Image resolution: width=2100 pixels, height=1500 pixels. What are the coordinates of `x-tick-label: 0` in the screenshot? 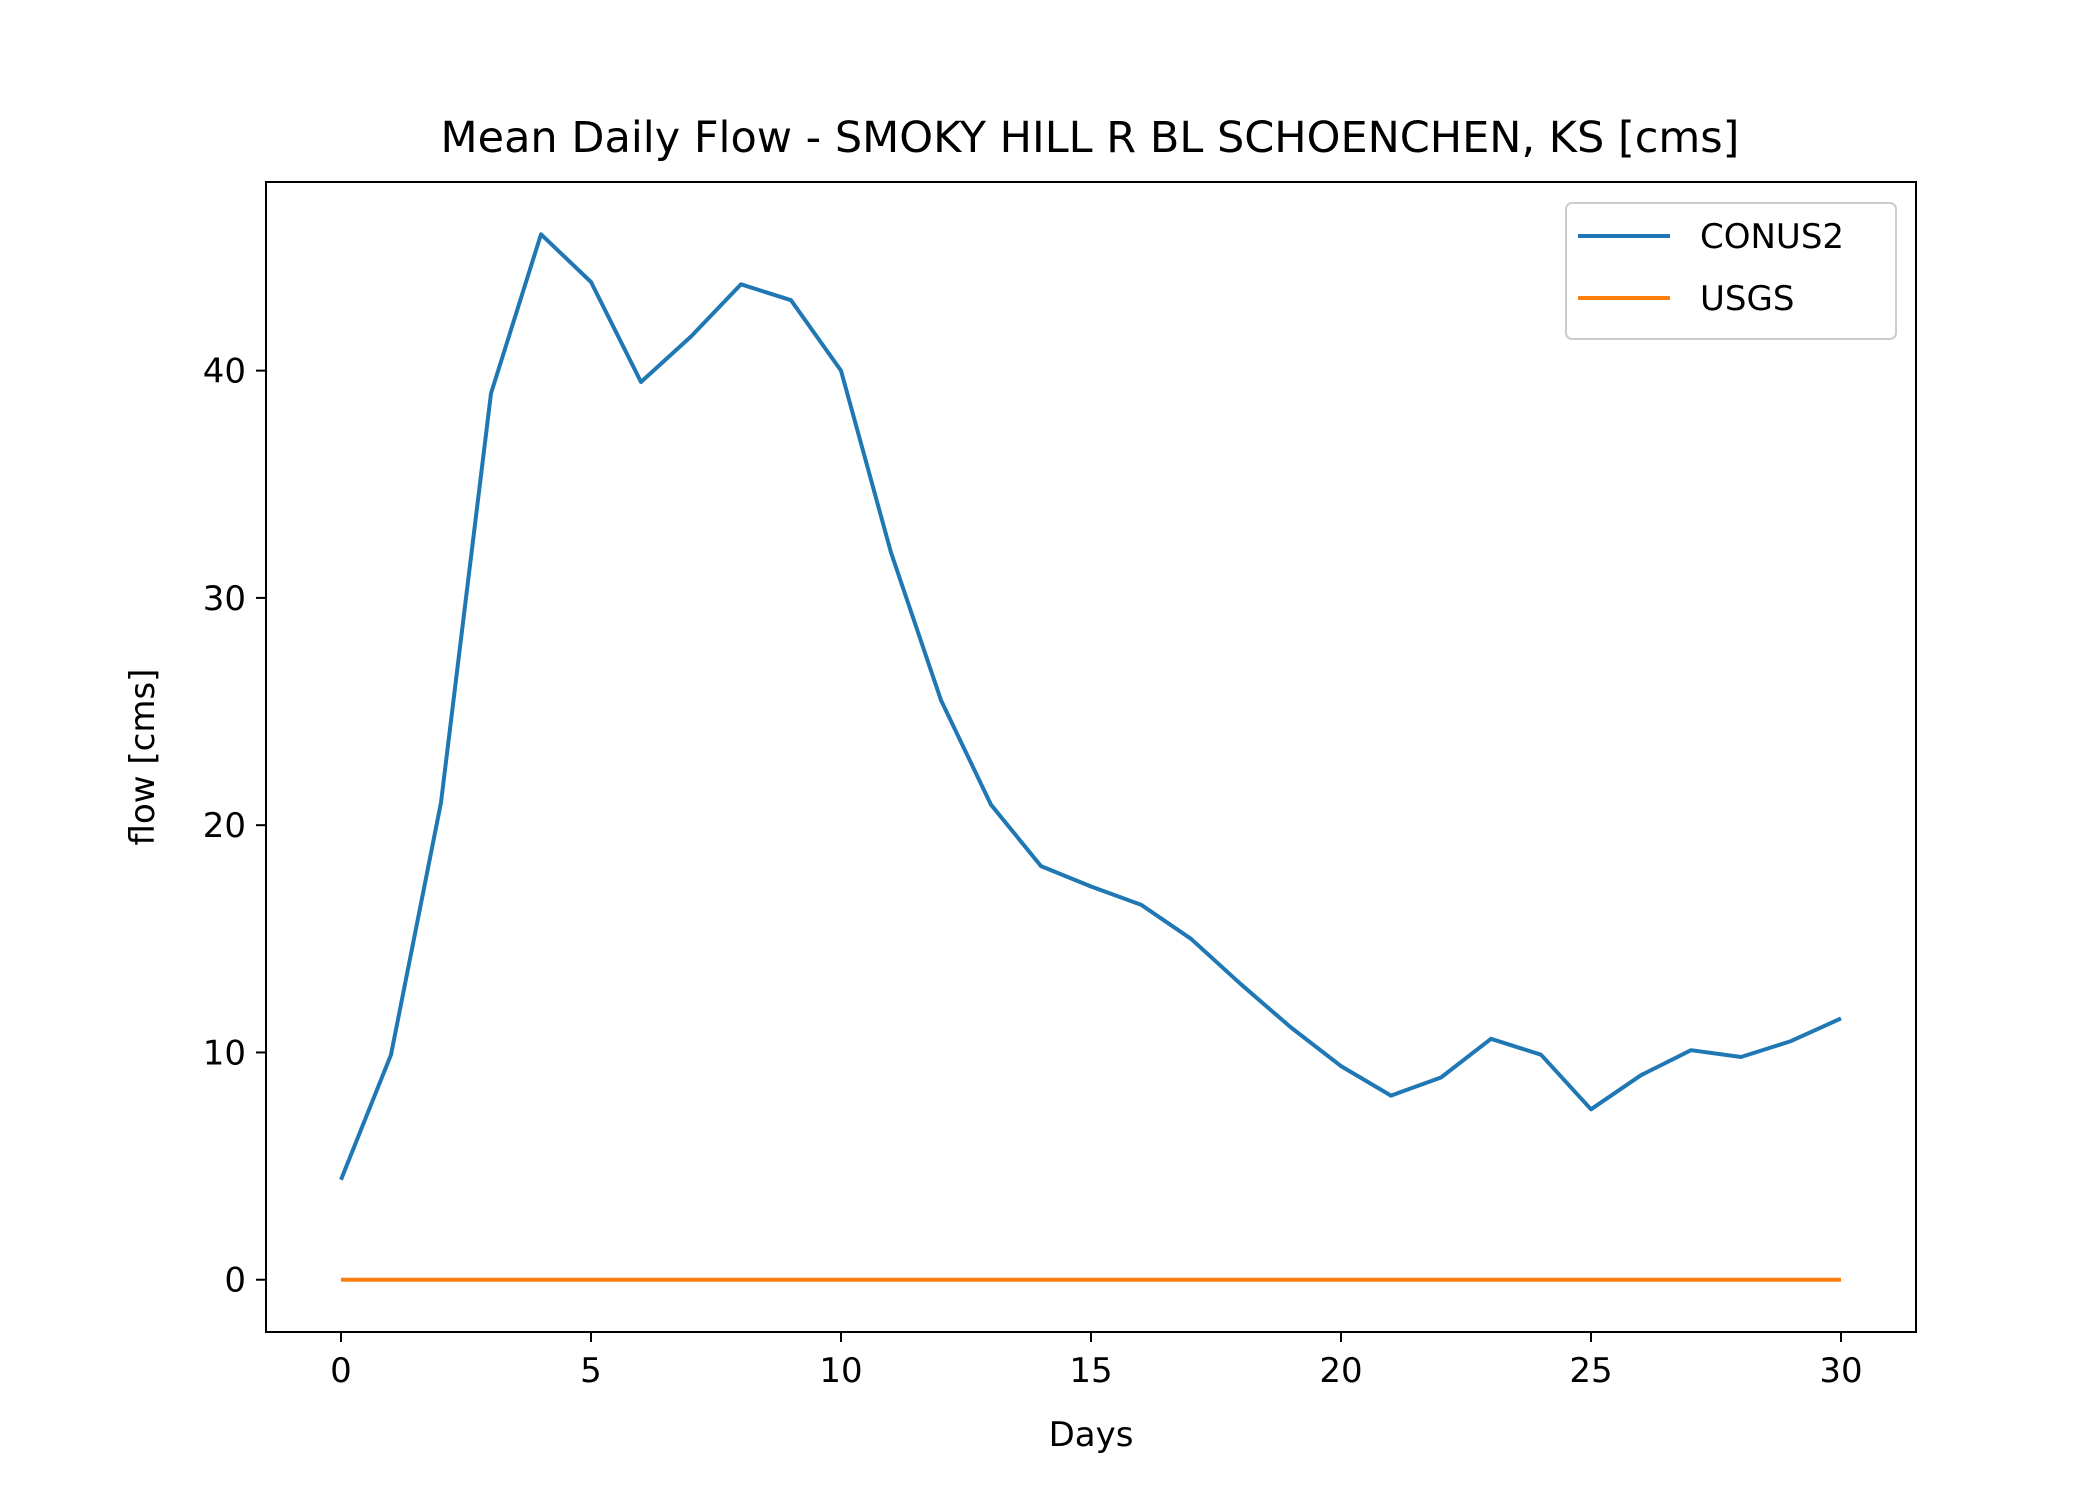 It's located at (341, 1371).